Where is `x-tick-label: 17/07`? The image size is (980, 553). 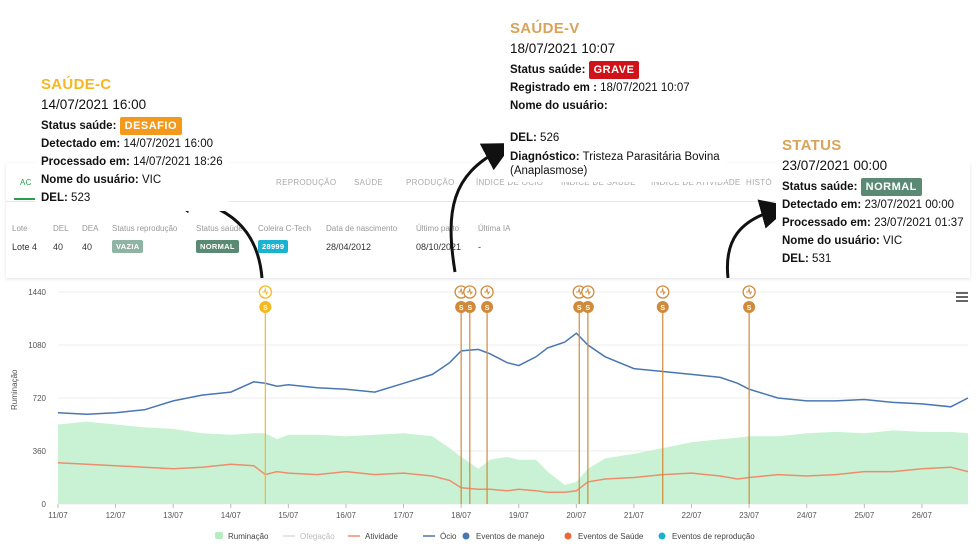
x-tick-label: 17/07 is located at coordinates (404, 515).